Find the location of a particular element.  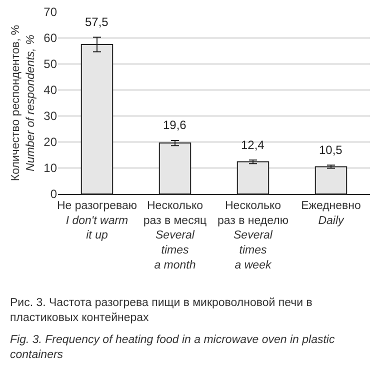

data-label: 57,5 is located at coordinates (97, 22).